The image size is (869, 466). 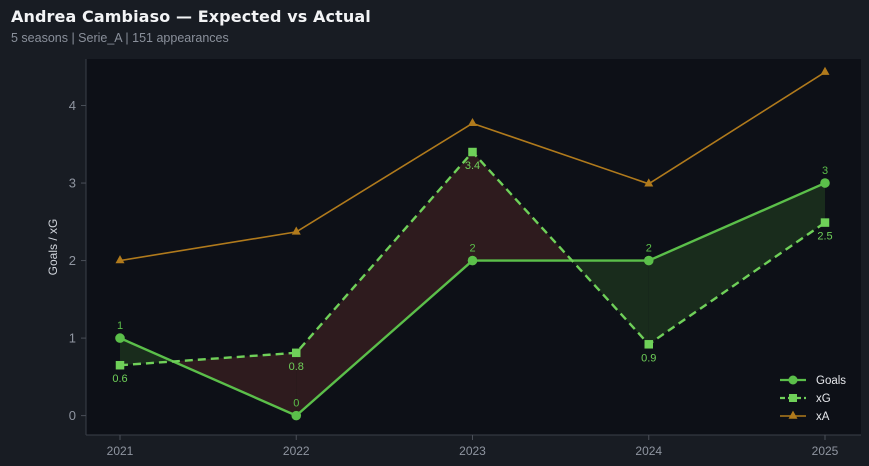 I want to click on x-tick-label: 2021, so click(x=120, y=451).